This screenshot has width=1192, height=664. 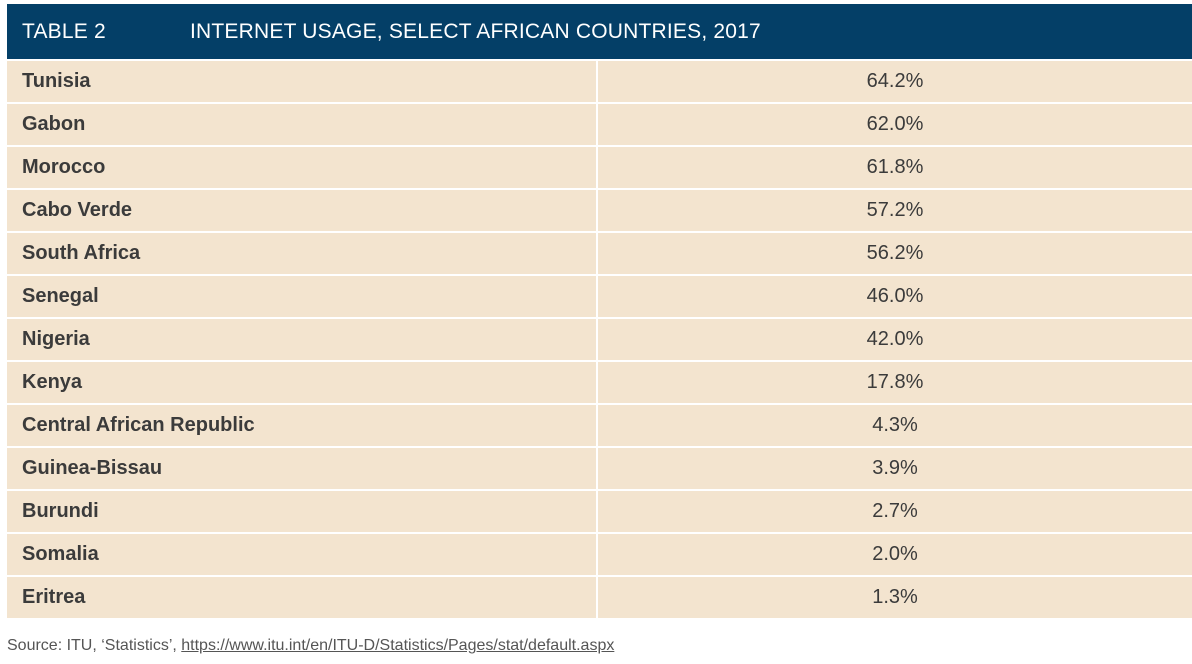 I want to click on table-row: South Africa 56.2%, so click(x=599, y=253).